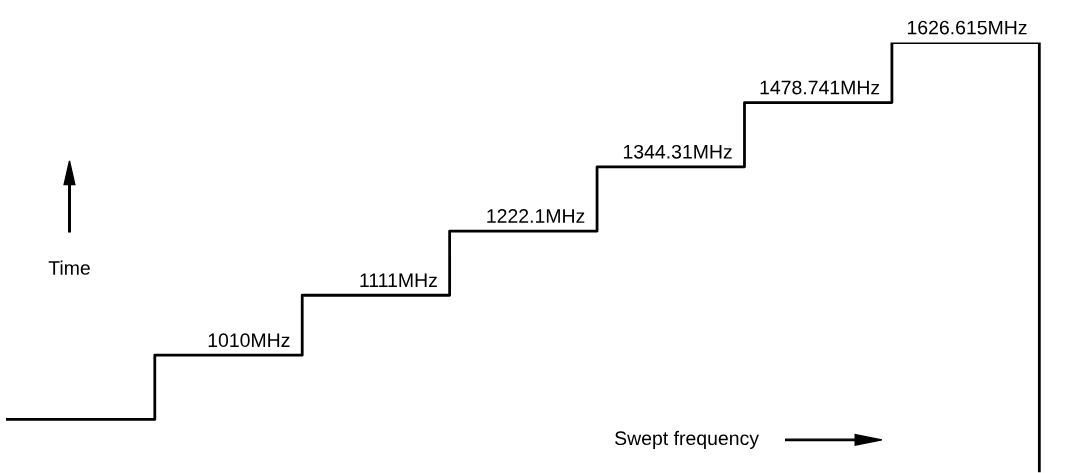 This screenshot has width=1069, height=473. What do you see at coordinates (677, 151) in the screenshot?
I see `annotation: 1344.31MHz` at bounding box center [677, 151].